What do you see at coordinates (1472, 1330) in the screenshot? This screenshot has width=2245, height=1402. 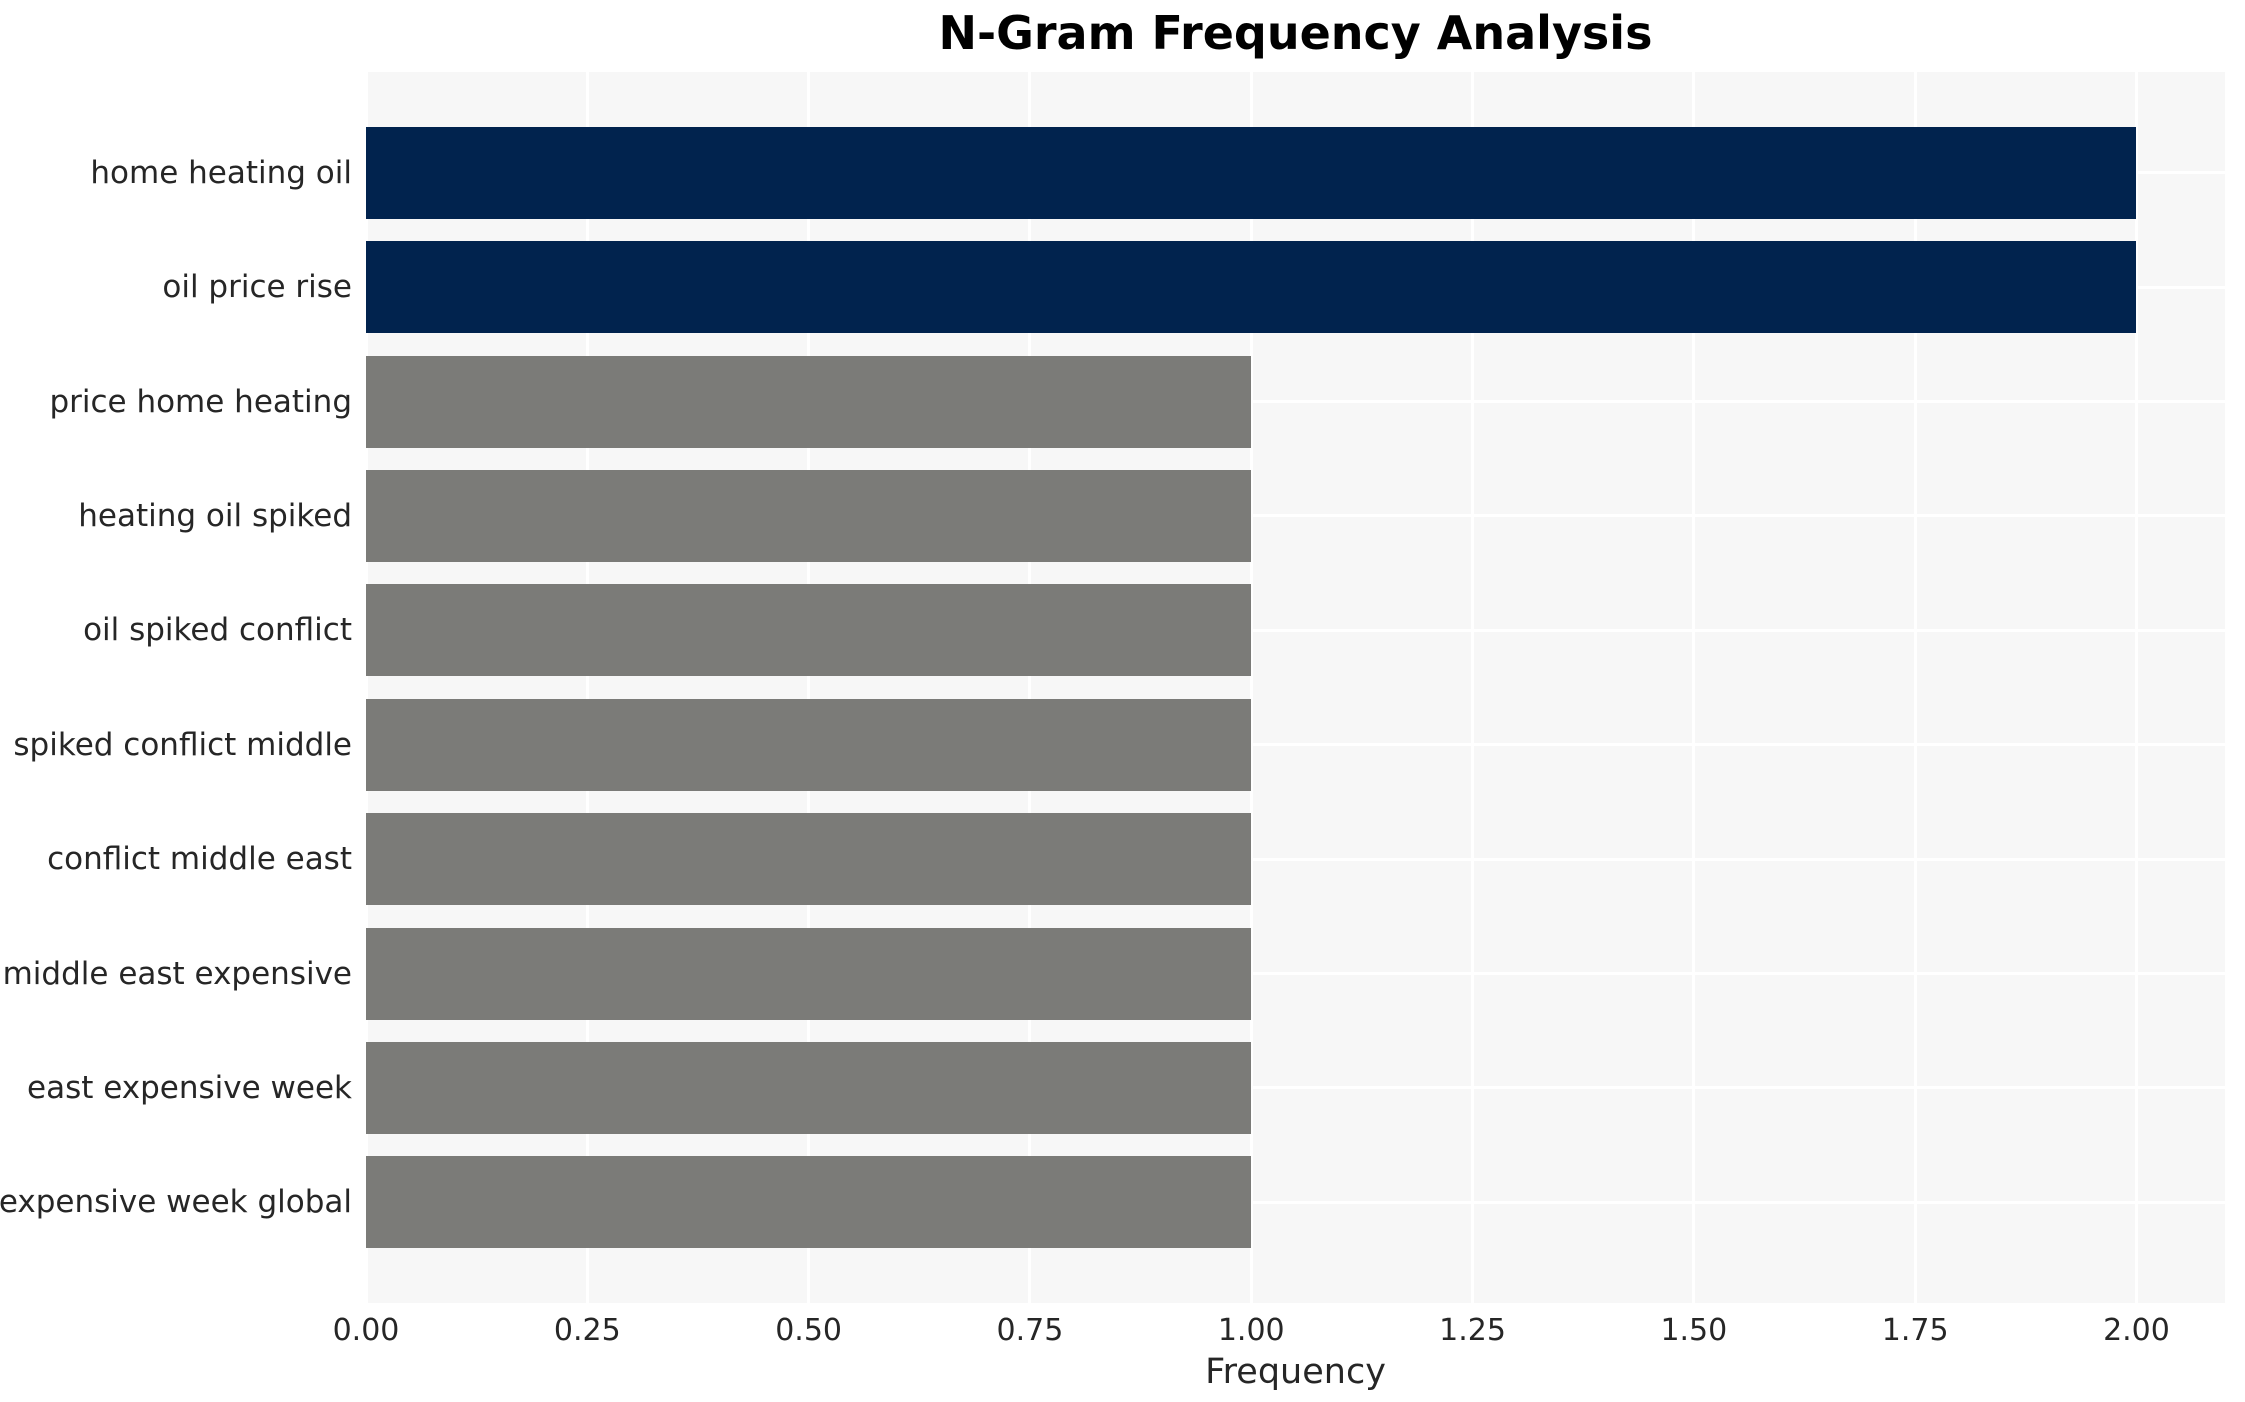 I see `x-tick-label: 1.25` at bounding box center [1472, 1330].